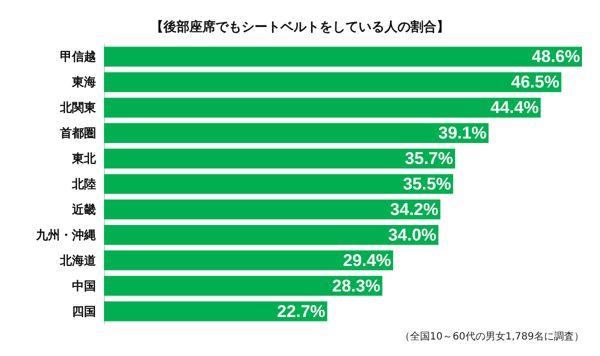 This screenshot has height=356, width=600. Describe the element at coordinates (83, 184) in the screenshot. I see `y-tick-label: 北陸` at that location.